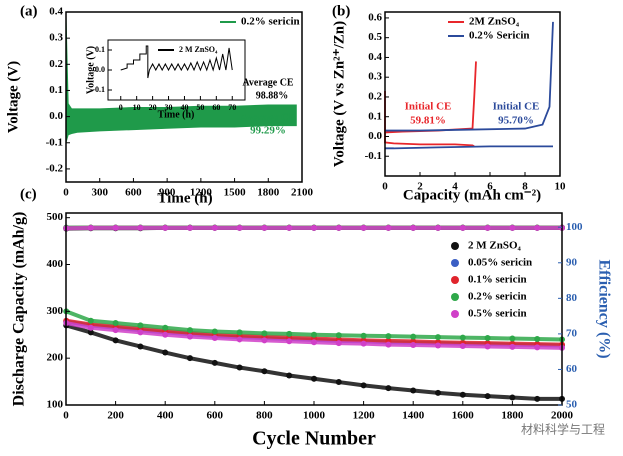 Image resolution: width=623 pixels, height=456 pixels. Describe the element at coordinates (463, 416) in the screenshot. I see `x-tick-label: 1600` at that location.